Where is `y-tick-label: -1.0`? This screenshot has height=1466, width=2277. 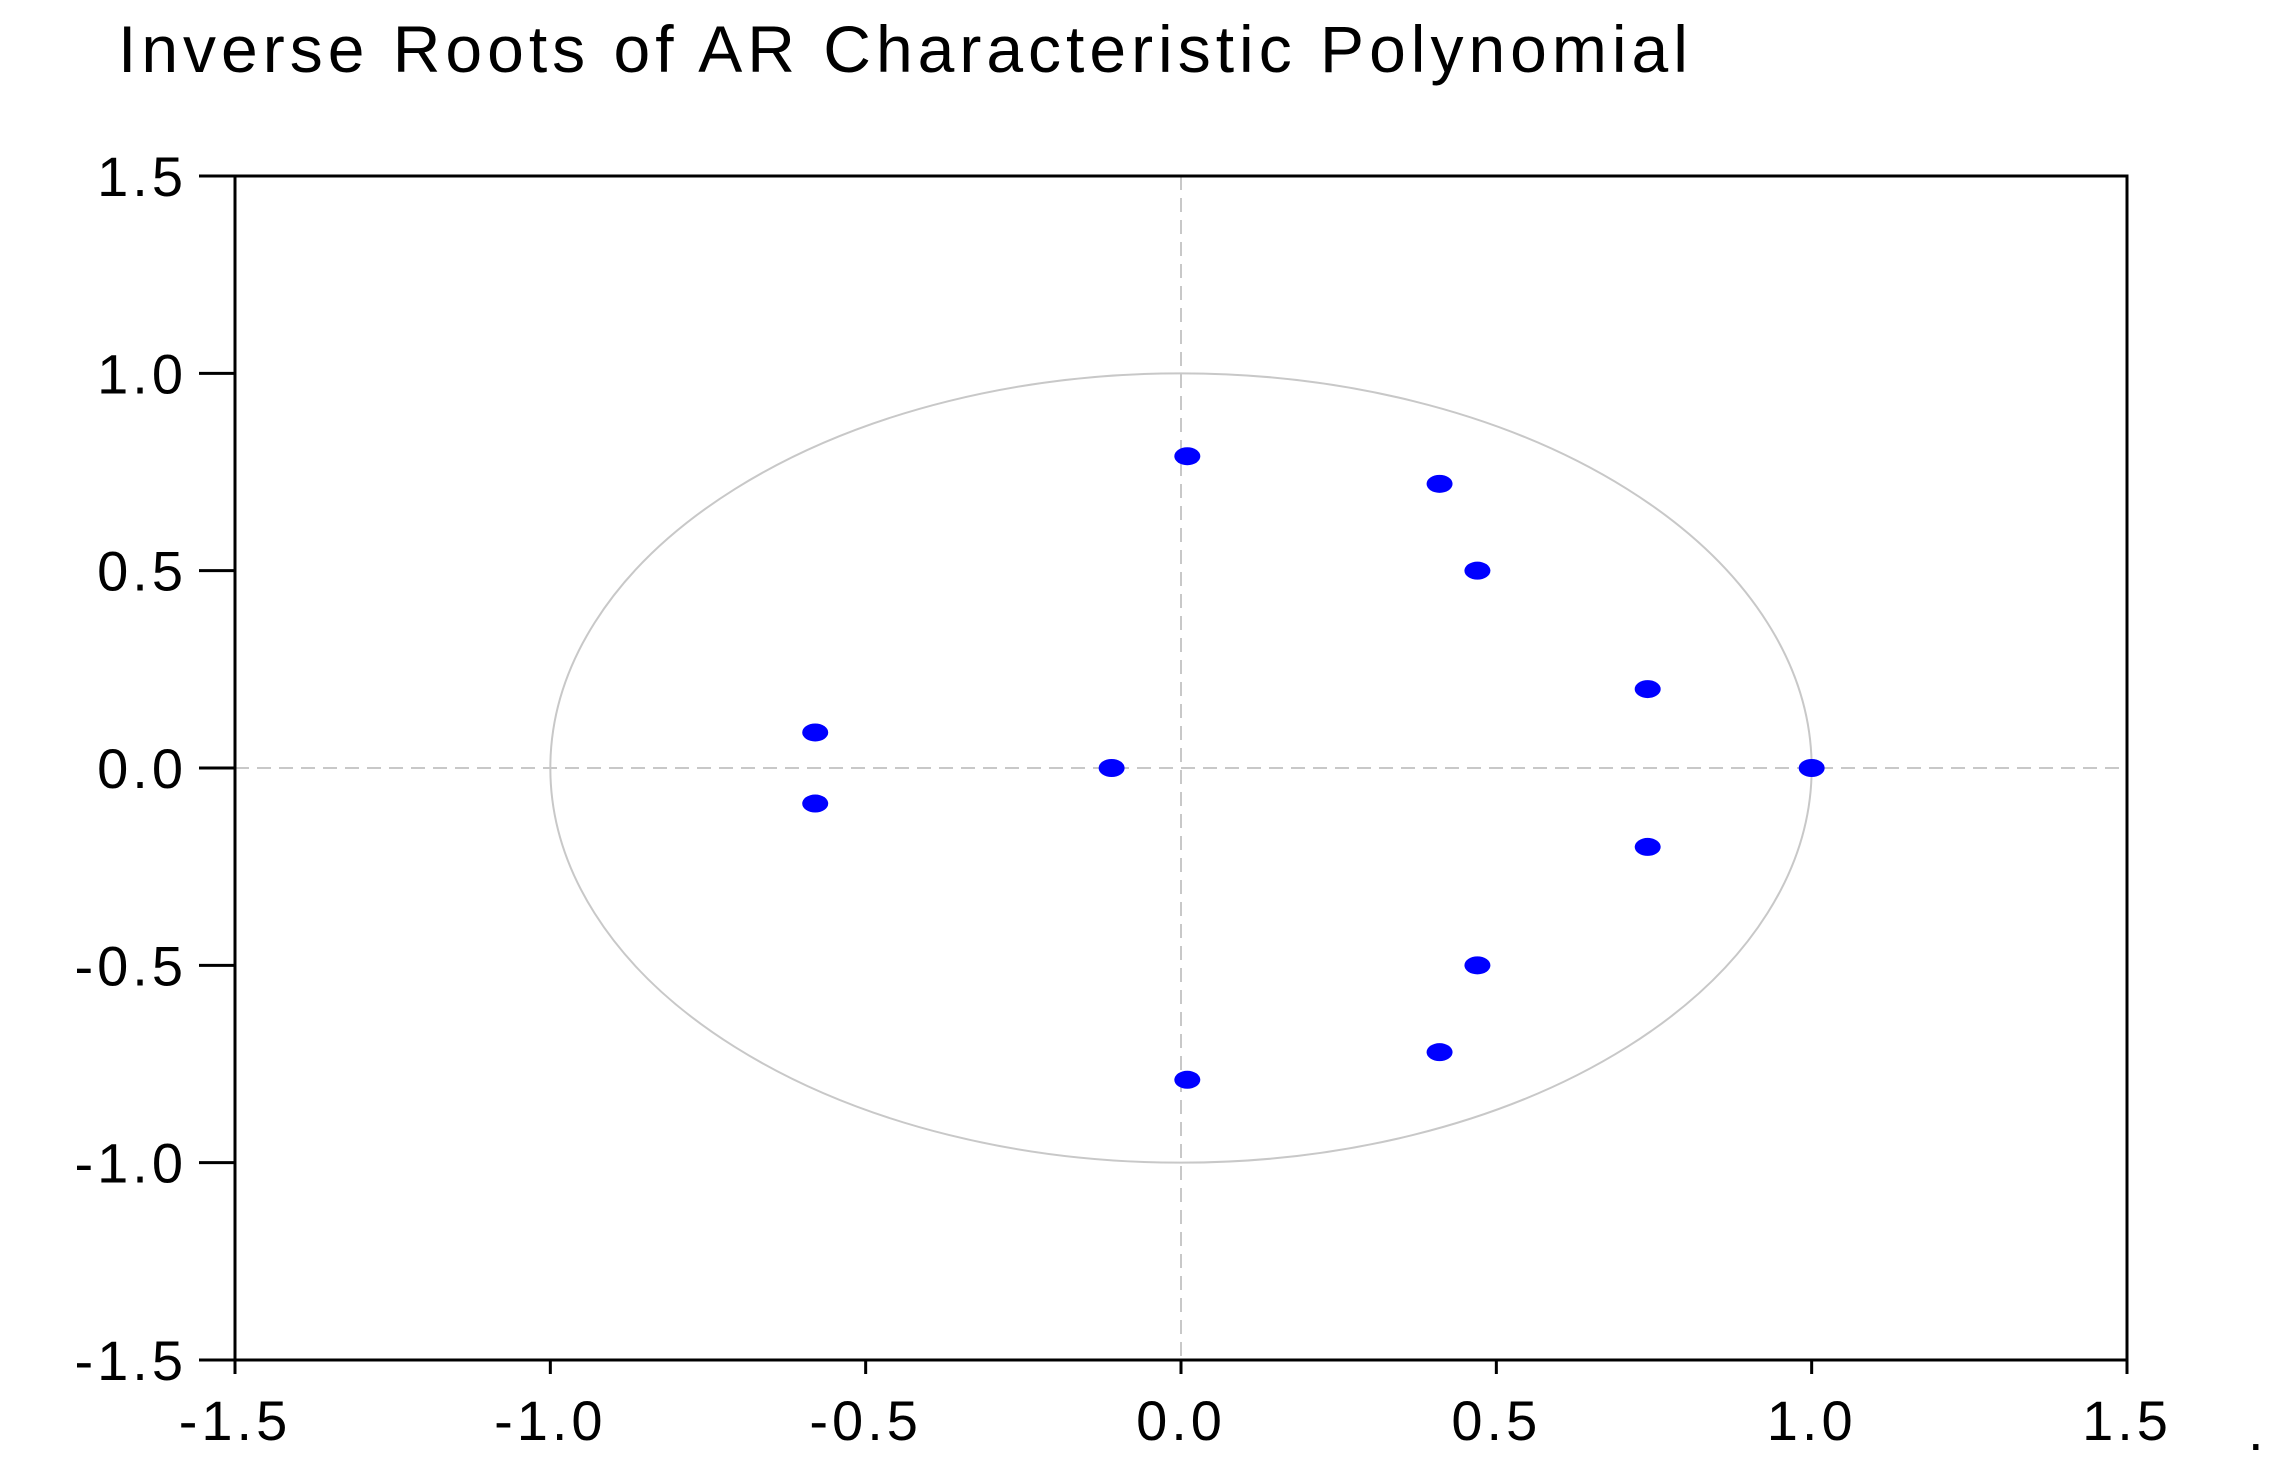 y-tick-label: -1.0 is located at coordinates (131, 1163).